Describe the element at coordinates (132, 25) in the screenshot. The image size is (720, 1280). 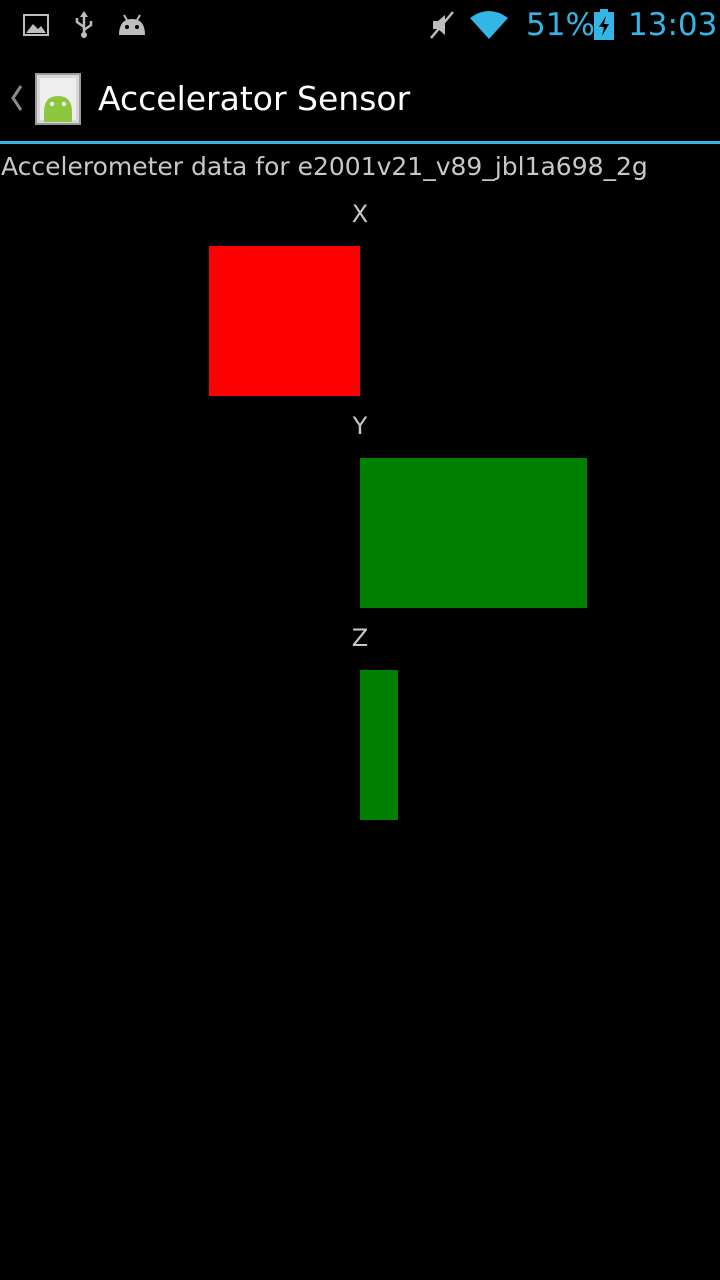
I see `android-debug-icon` at that location.